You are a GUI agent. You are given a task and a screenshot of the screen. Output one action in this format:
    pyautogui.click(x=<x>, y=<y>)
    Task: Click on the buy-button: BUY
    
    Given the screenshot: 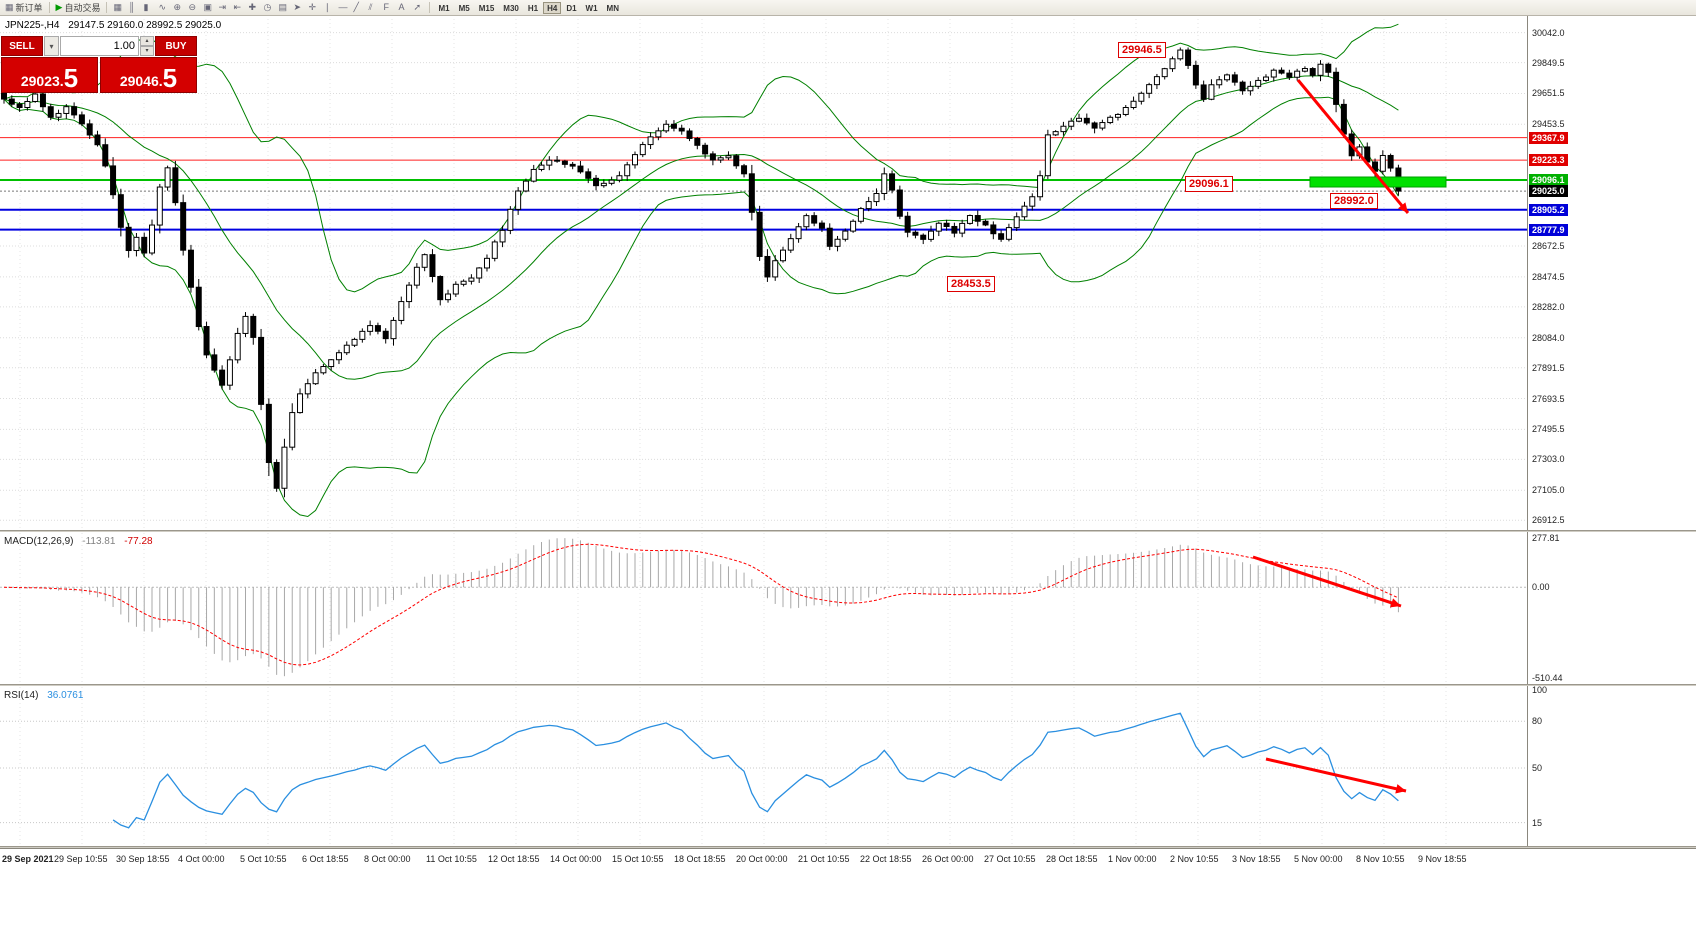 What is the action you would take?
    pyautogui.click(x=176, y=46)
    